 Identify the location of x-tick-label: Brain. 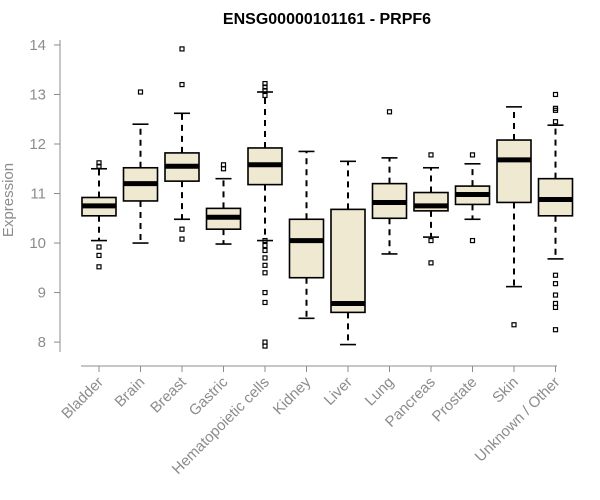
(130, 392).